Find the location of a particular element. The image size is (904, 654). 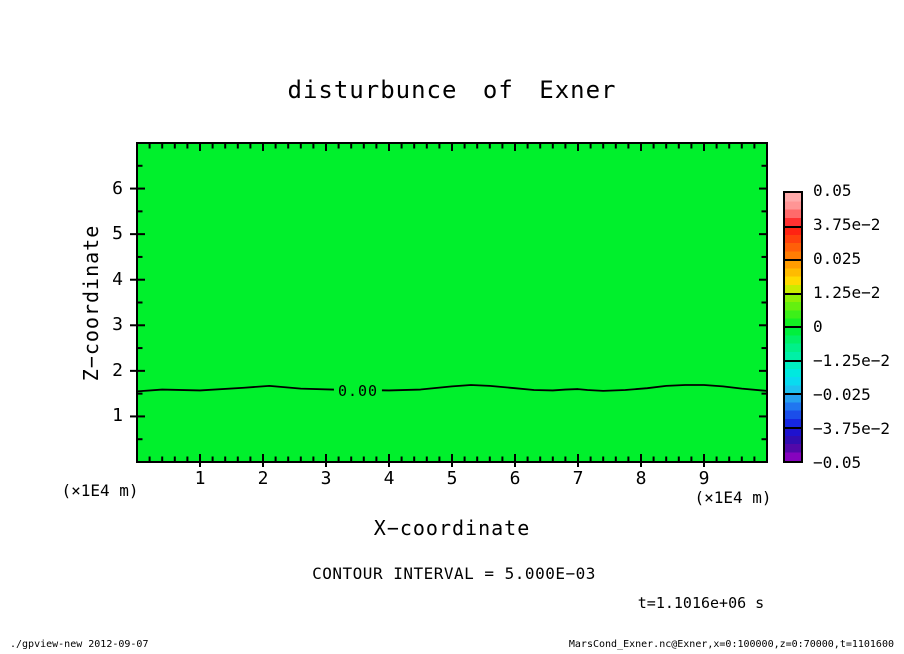

z-tick-label: 4 is located at coordinates (117, 279).